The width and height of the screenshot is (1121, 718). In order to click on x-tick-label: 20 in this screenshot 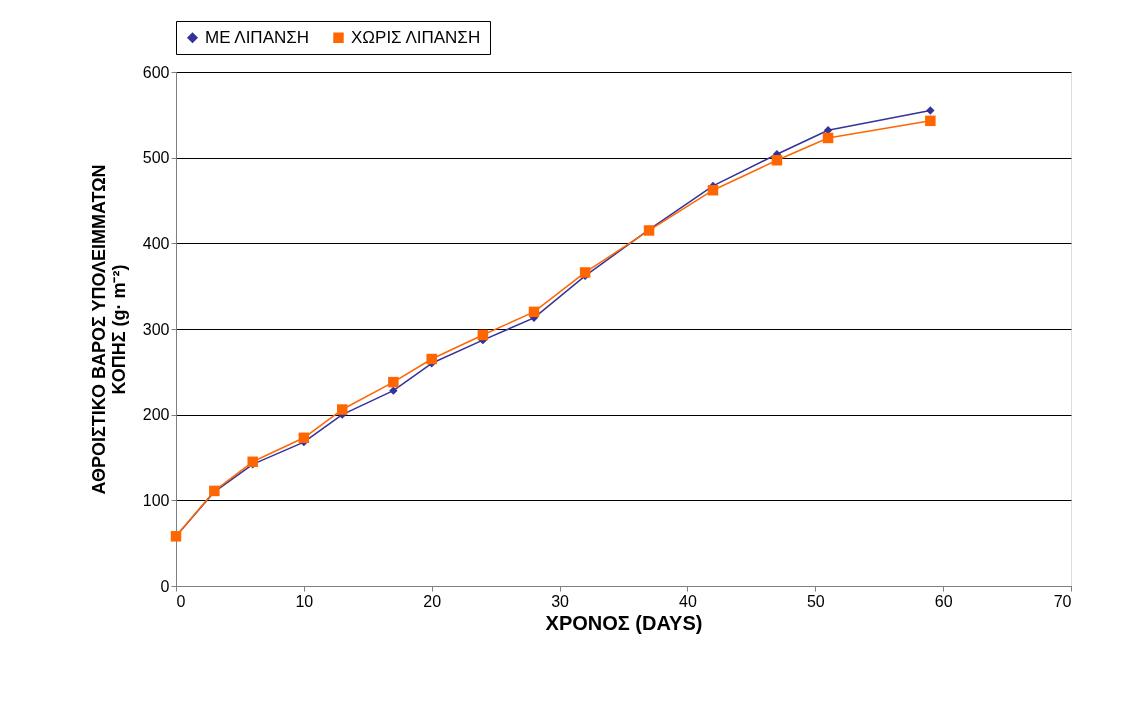, I will do `click(432, 601)`.